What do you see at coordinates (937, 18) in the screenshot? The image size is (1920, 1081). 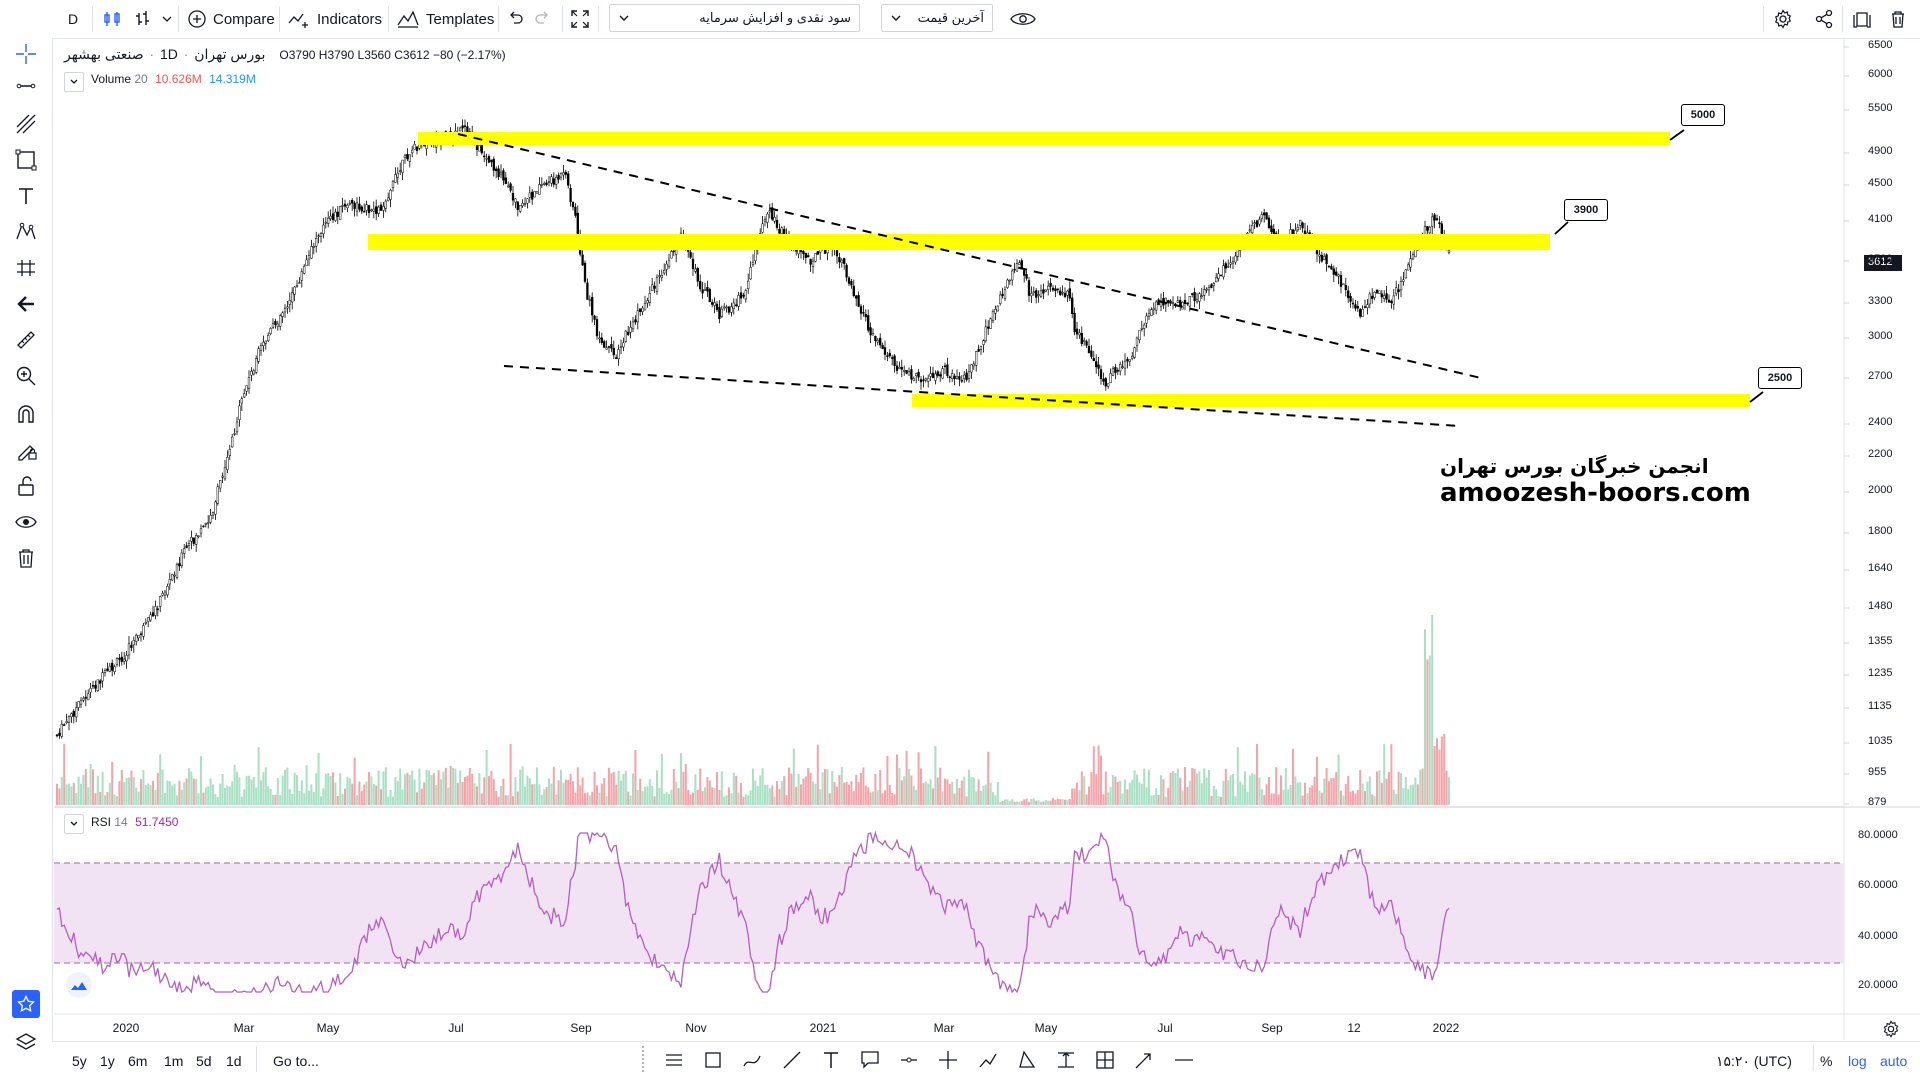 I see `price-source-select: آخرین قیمت` at bounding box center [937, 18].